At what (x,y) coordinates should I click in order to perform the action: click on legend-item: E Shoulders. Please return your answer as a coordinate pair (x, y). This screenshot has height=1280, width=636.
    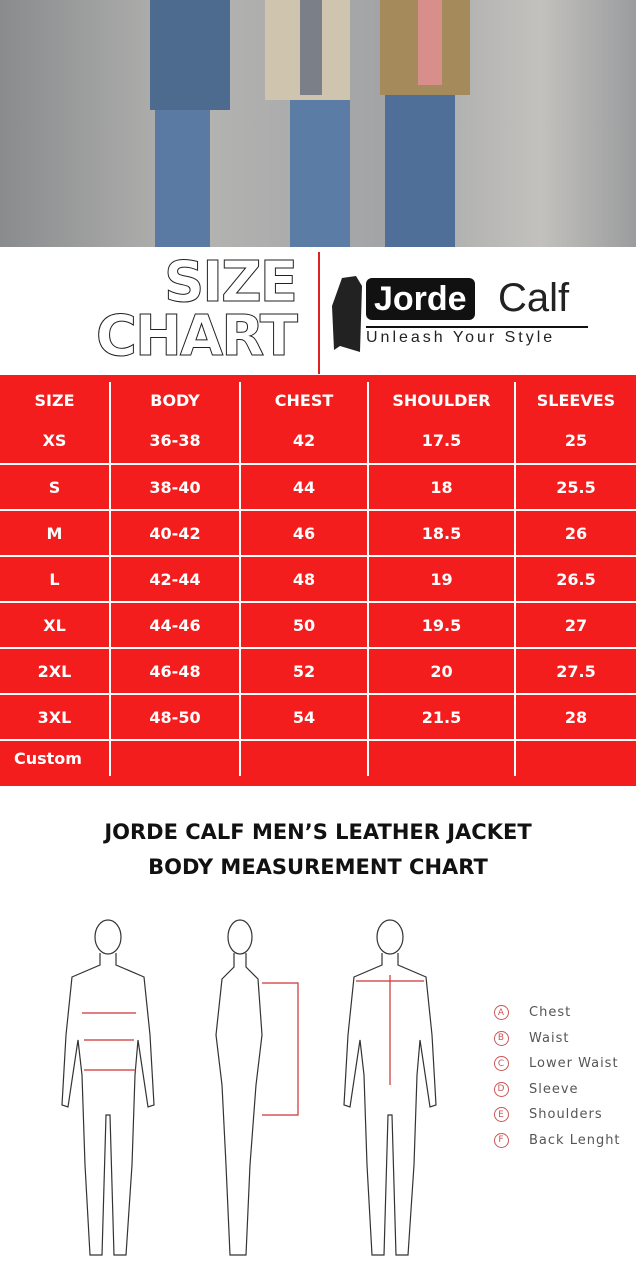
    Looking at the image, I should click on (557, 1115).